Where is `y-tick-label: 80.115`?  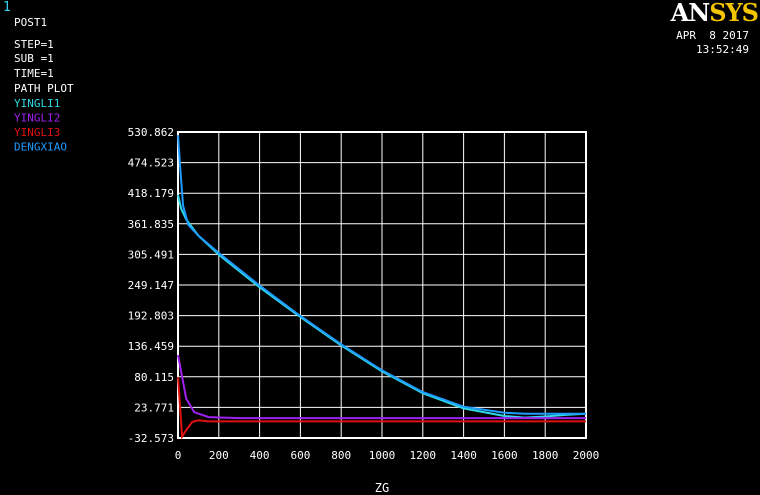 y-tick-label: 80.115 is located at coordinates (154, 377).